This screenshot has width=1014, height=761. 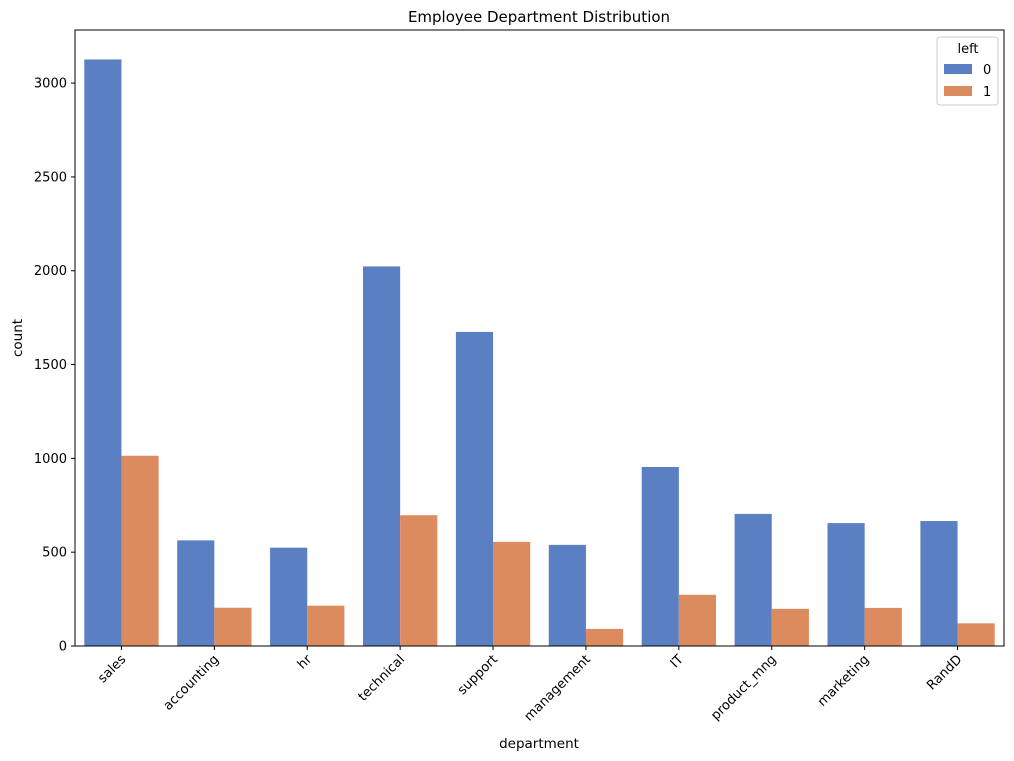 What do you see at coordinates (305, 662) in the screenshot?
I see `x-tick-label-hr: hr` at bounding box center [305, 662].